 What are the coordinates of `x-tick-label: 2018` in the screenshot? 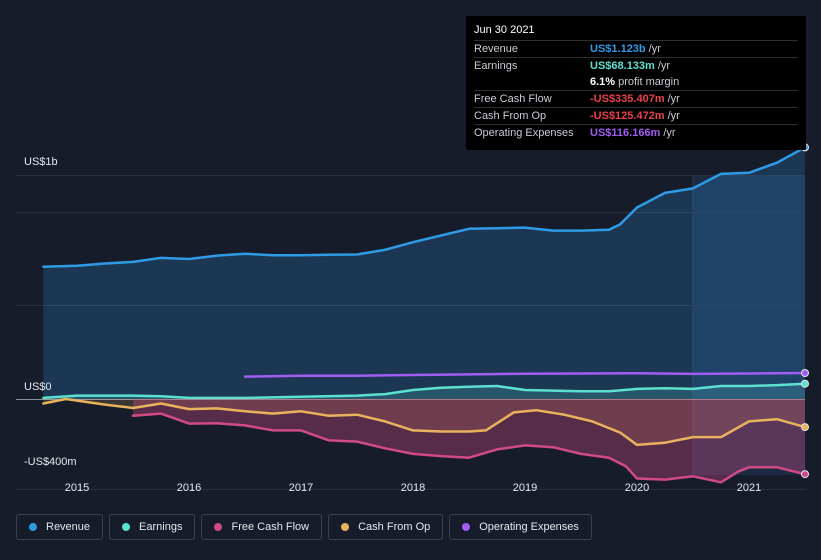 It's located at (413, 488).